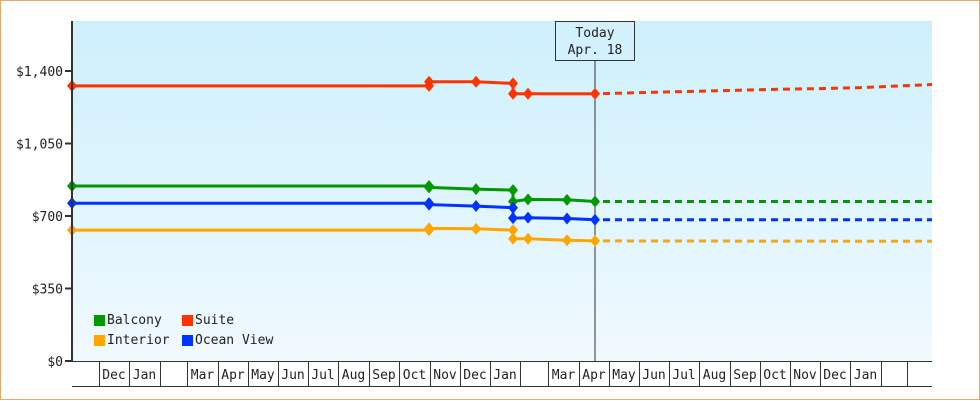 Image resolution: width=980 pixels, height=401 pixels. I want to click on legend: Balcony Suite Interior Ocean View, so click(193, 330).